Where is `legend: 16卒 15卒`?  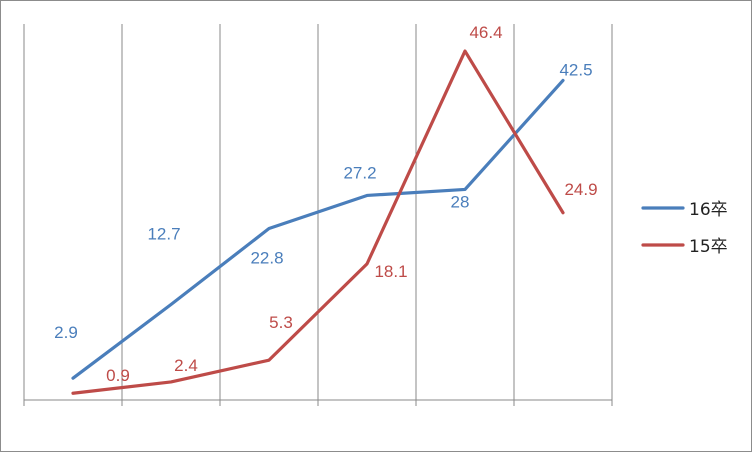 legend: 16卒 15卒 is located at coordinates (684, 228).